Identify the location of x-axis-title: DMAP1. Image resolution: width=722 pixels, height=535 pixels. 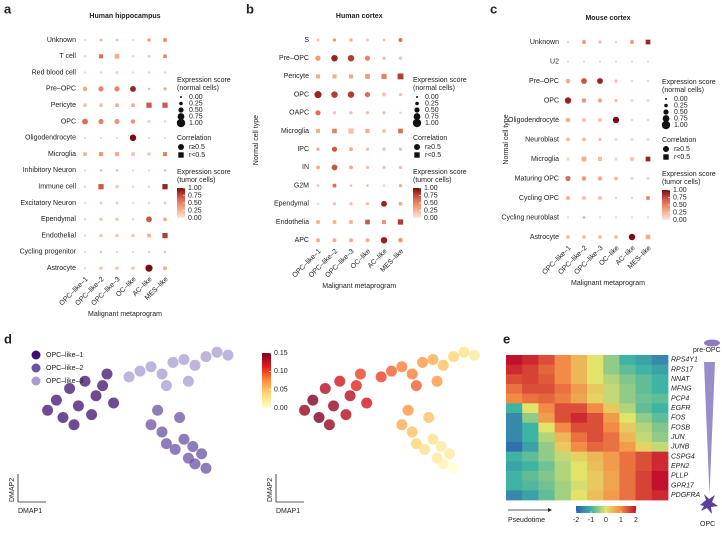
(30, 511).